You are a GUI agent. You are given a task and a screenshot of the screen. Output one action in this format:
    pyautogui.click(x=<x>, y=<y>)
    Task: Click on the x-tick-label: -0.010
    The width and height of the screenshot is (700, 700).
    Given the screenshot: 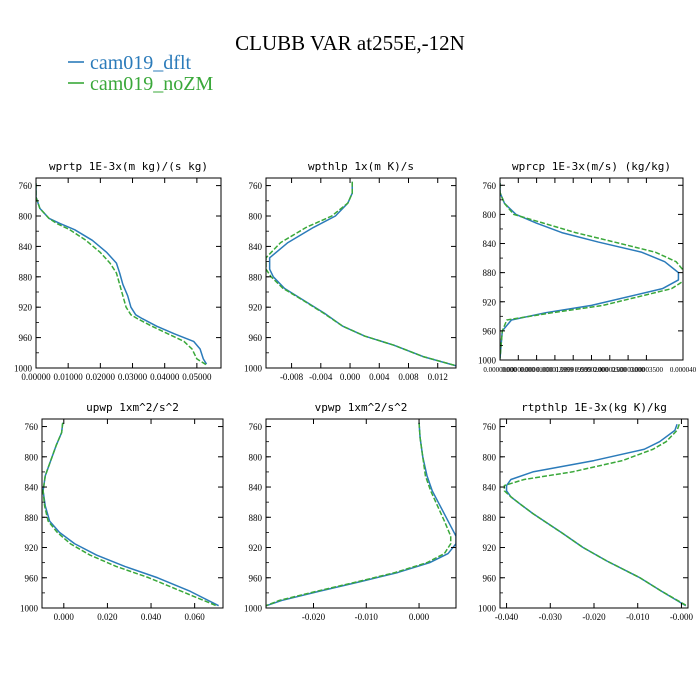 What is the action you would take?
    pyautogui.click(x=638, y=617)
    